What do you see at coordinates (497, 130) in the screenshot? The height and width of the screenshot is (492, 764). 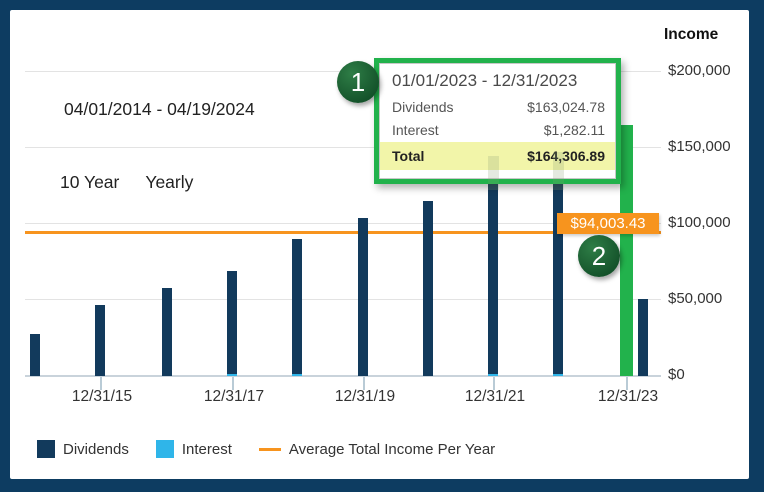 I see `tooltip-row-interest: Interest $1,282.11` at bounding box center [497, 130].